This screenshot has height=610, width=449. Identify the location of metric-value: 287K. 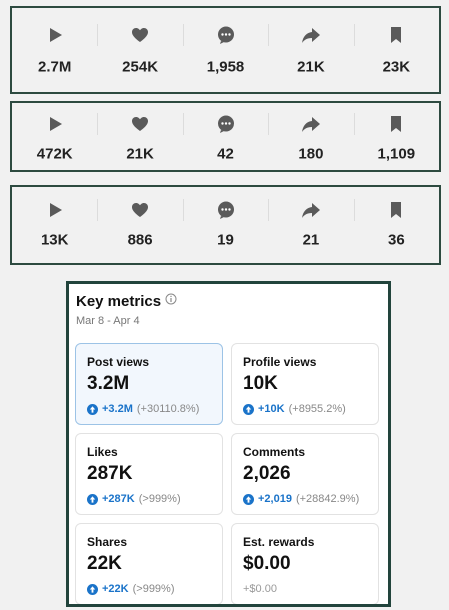
(110, 473).